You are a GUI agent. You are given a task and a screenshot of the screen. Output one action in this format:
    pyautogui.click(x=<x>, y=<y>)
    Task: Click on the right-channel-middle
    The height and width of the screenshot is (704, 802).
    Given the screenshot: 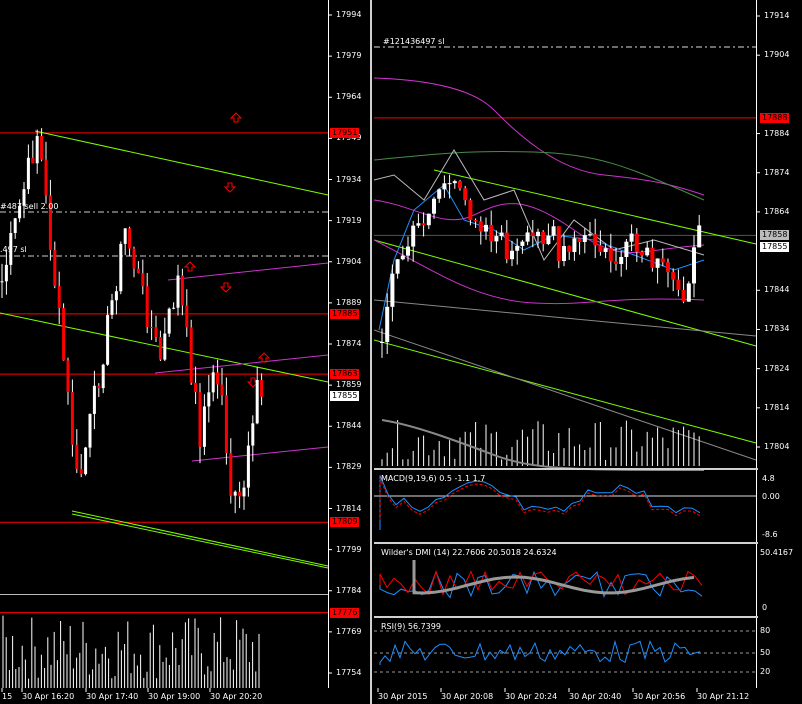 What is the action you would take?
    pyautogui.click(x=565, y=293)
    